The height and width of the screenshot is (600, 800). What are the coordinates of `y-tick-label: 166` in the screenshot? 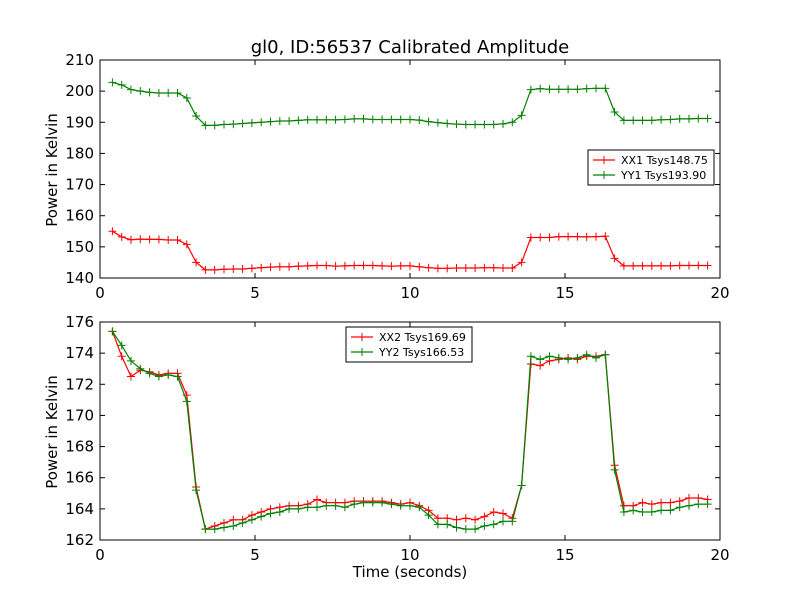 It's located at (79, 478).